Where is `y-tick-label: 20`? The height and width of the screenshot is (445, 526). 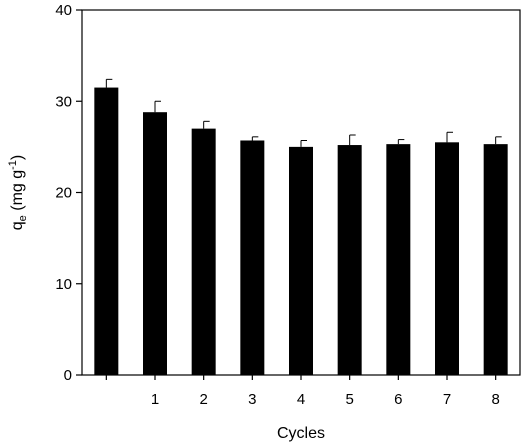 y-tick-label: 20 is located at coordinates (63, 193).